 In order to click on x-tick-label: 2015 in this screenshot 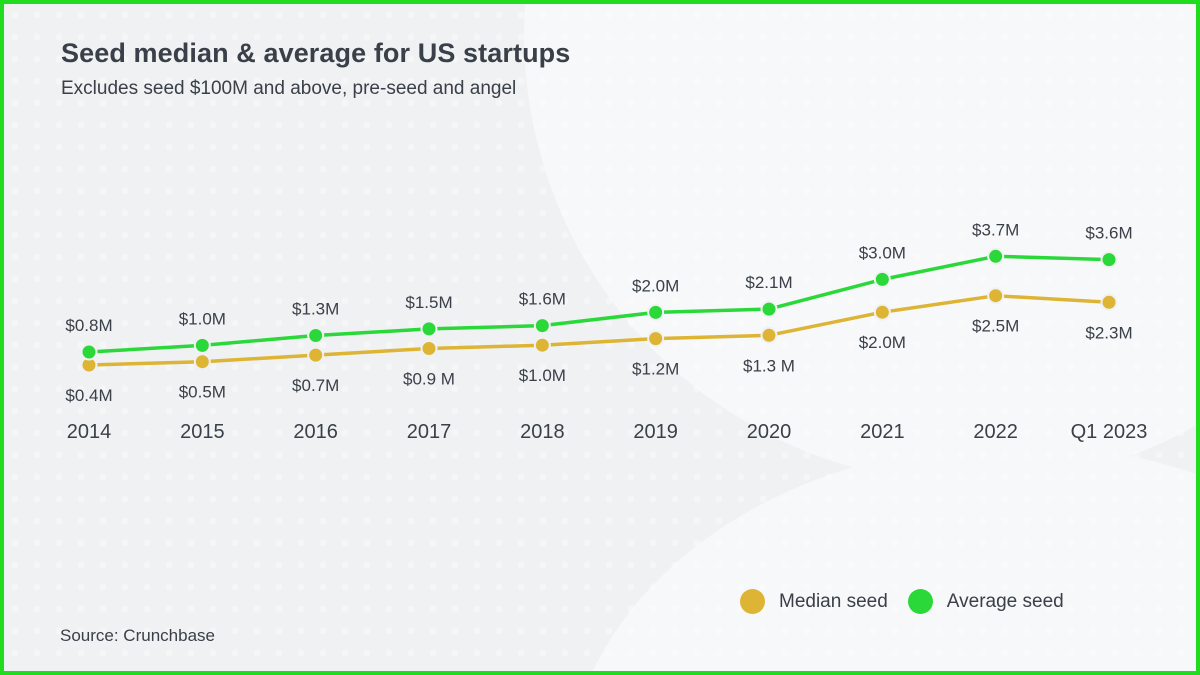, I will do `click(202, 432)`.